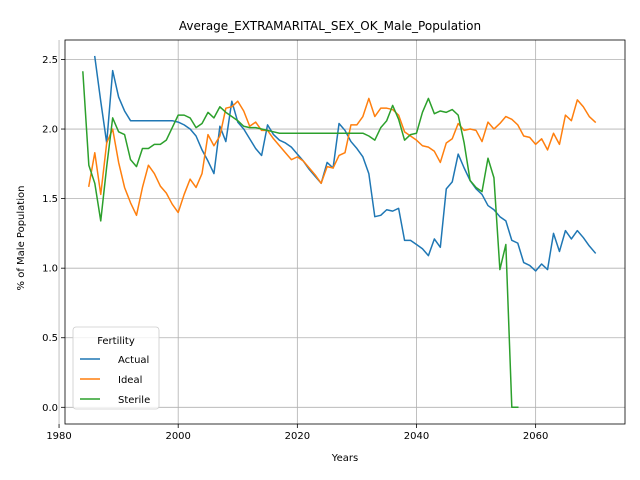  What do you see at coordinates (133, 360) in the screenshot?
I see `legend-label-actual: Actual` at bounding box center [133, 360].